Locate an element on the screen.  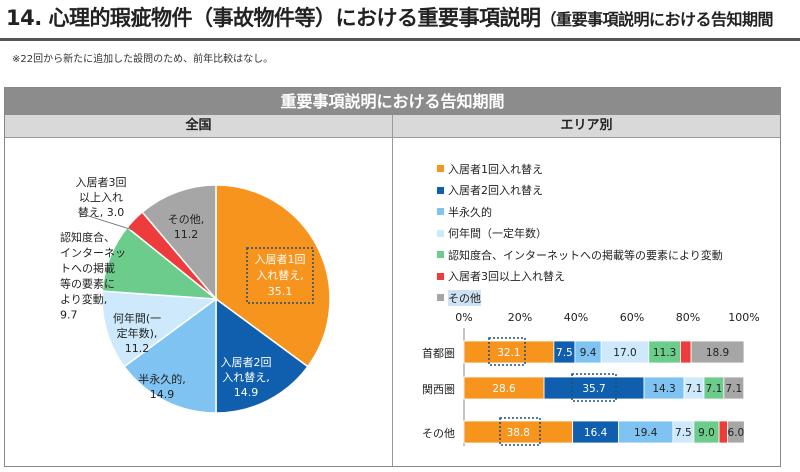
category-label: 首都圏 is located at coordinates (438, 353).